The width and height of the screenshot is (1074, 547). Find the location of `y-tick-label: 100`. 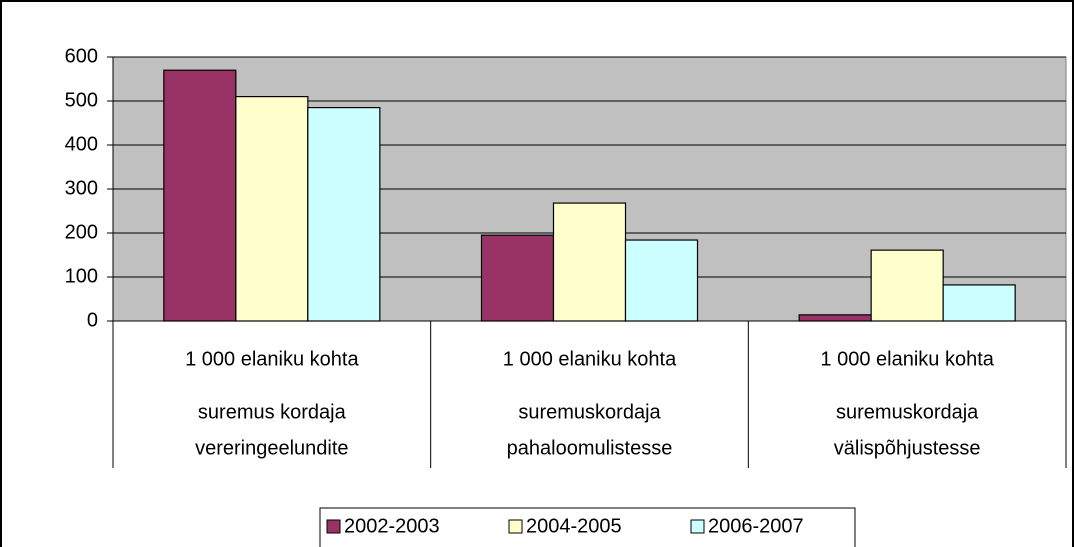

y-tick-label: 100 is located at coordinates (81, 276).